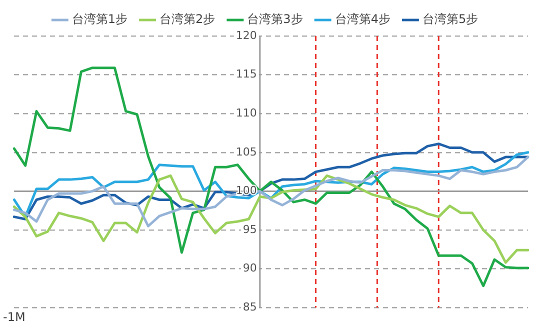 The image size is (550, 330). What do you see at coordinates (188, 19) in the screenshot?
I see `legend-label: 台湾第2步` at bounding box center [188, 19].